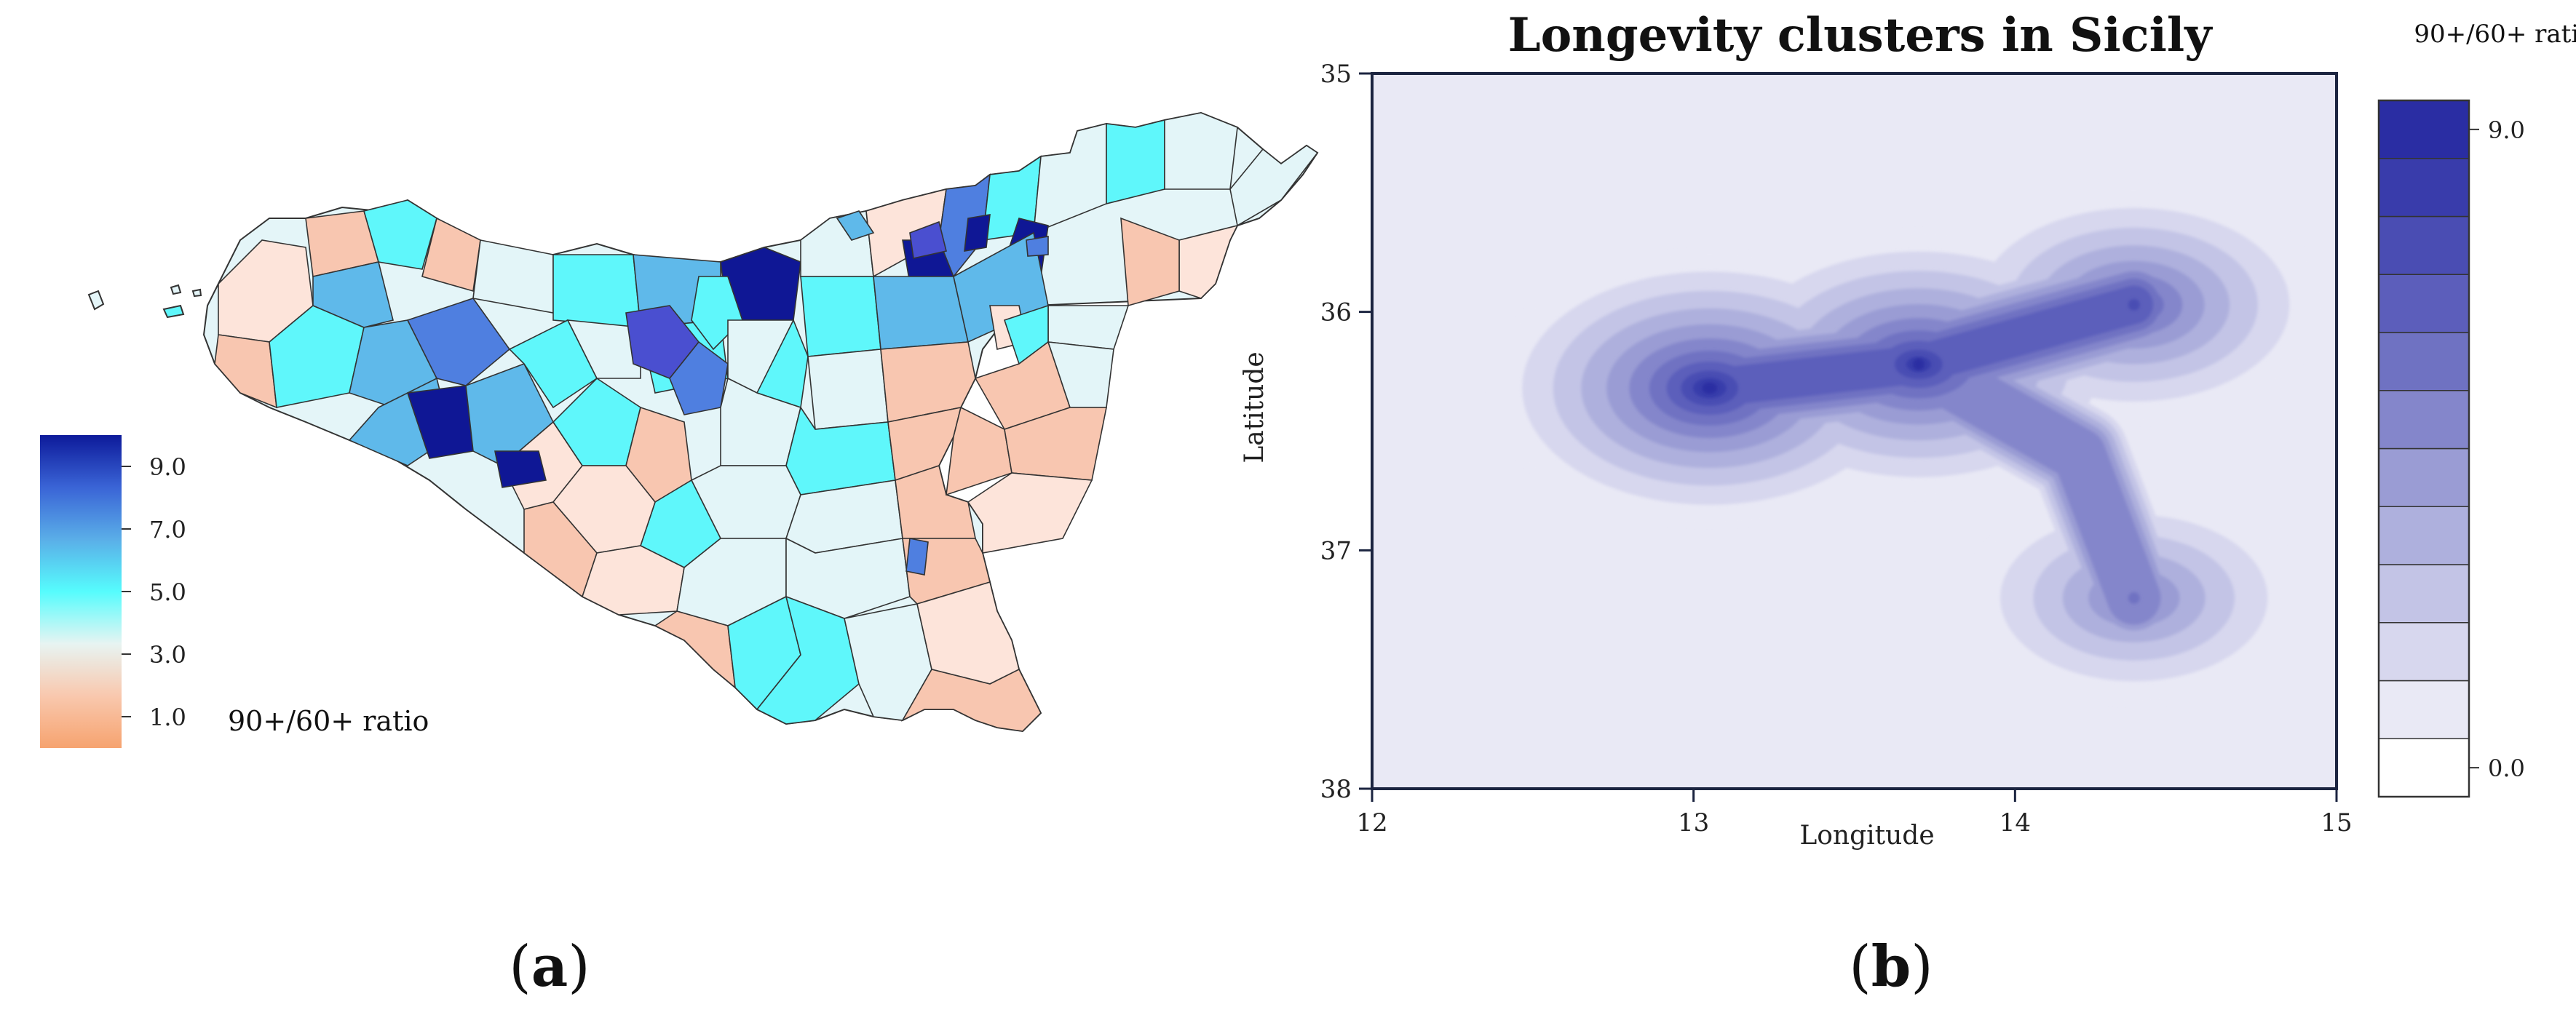  What do you see at coordinates (1693, 822) in the screenshot?
I see `x-tick-label: 13` at bounding box center [1693, 822].